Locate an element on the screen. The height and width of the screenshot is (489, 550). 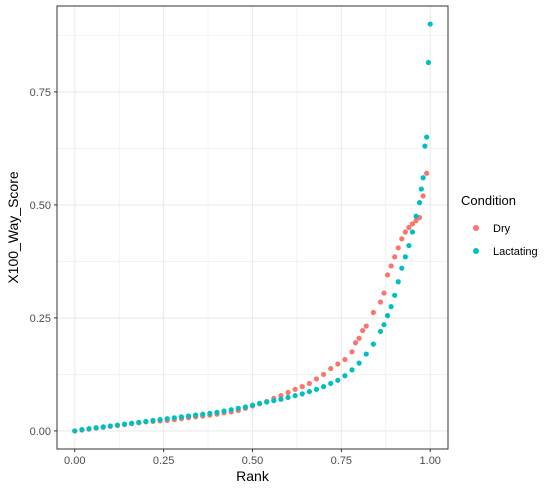
x-tick-label: 1.00 is located at coordinates (430, 461).